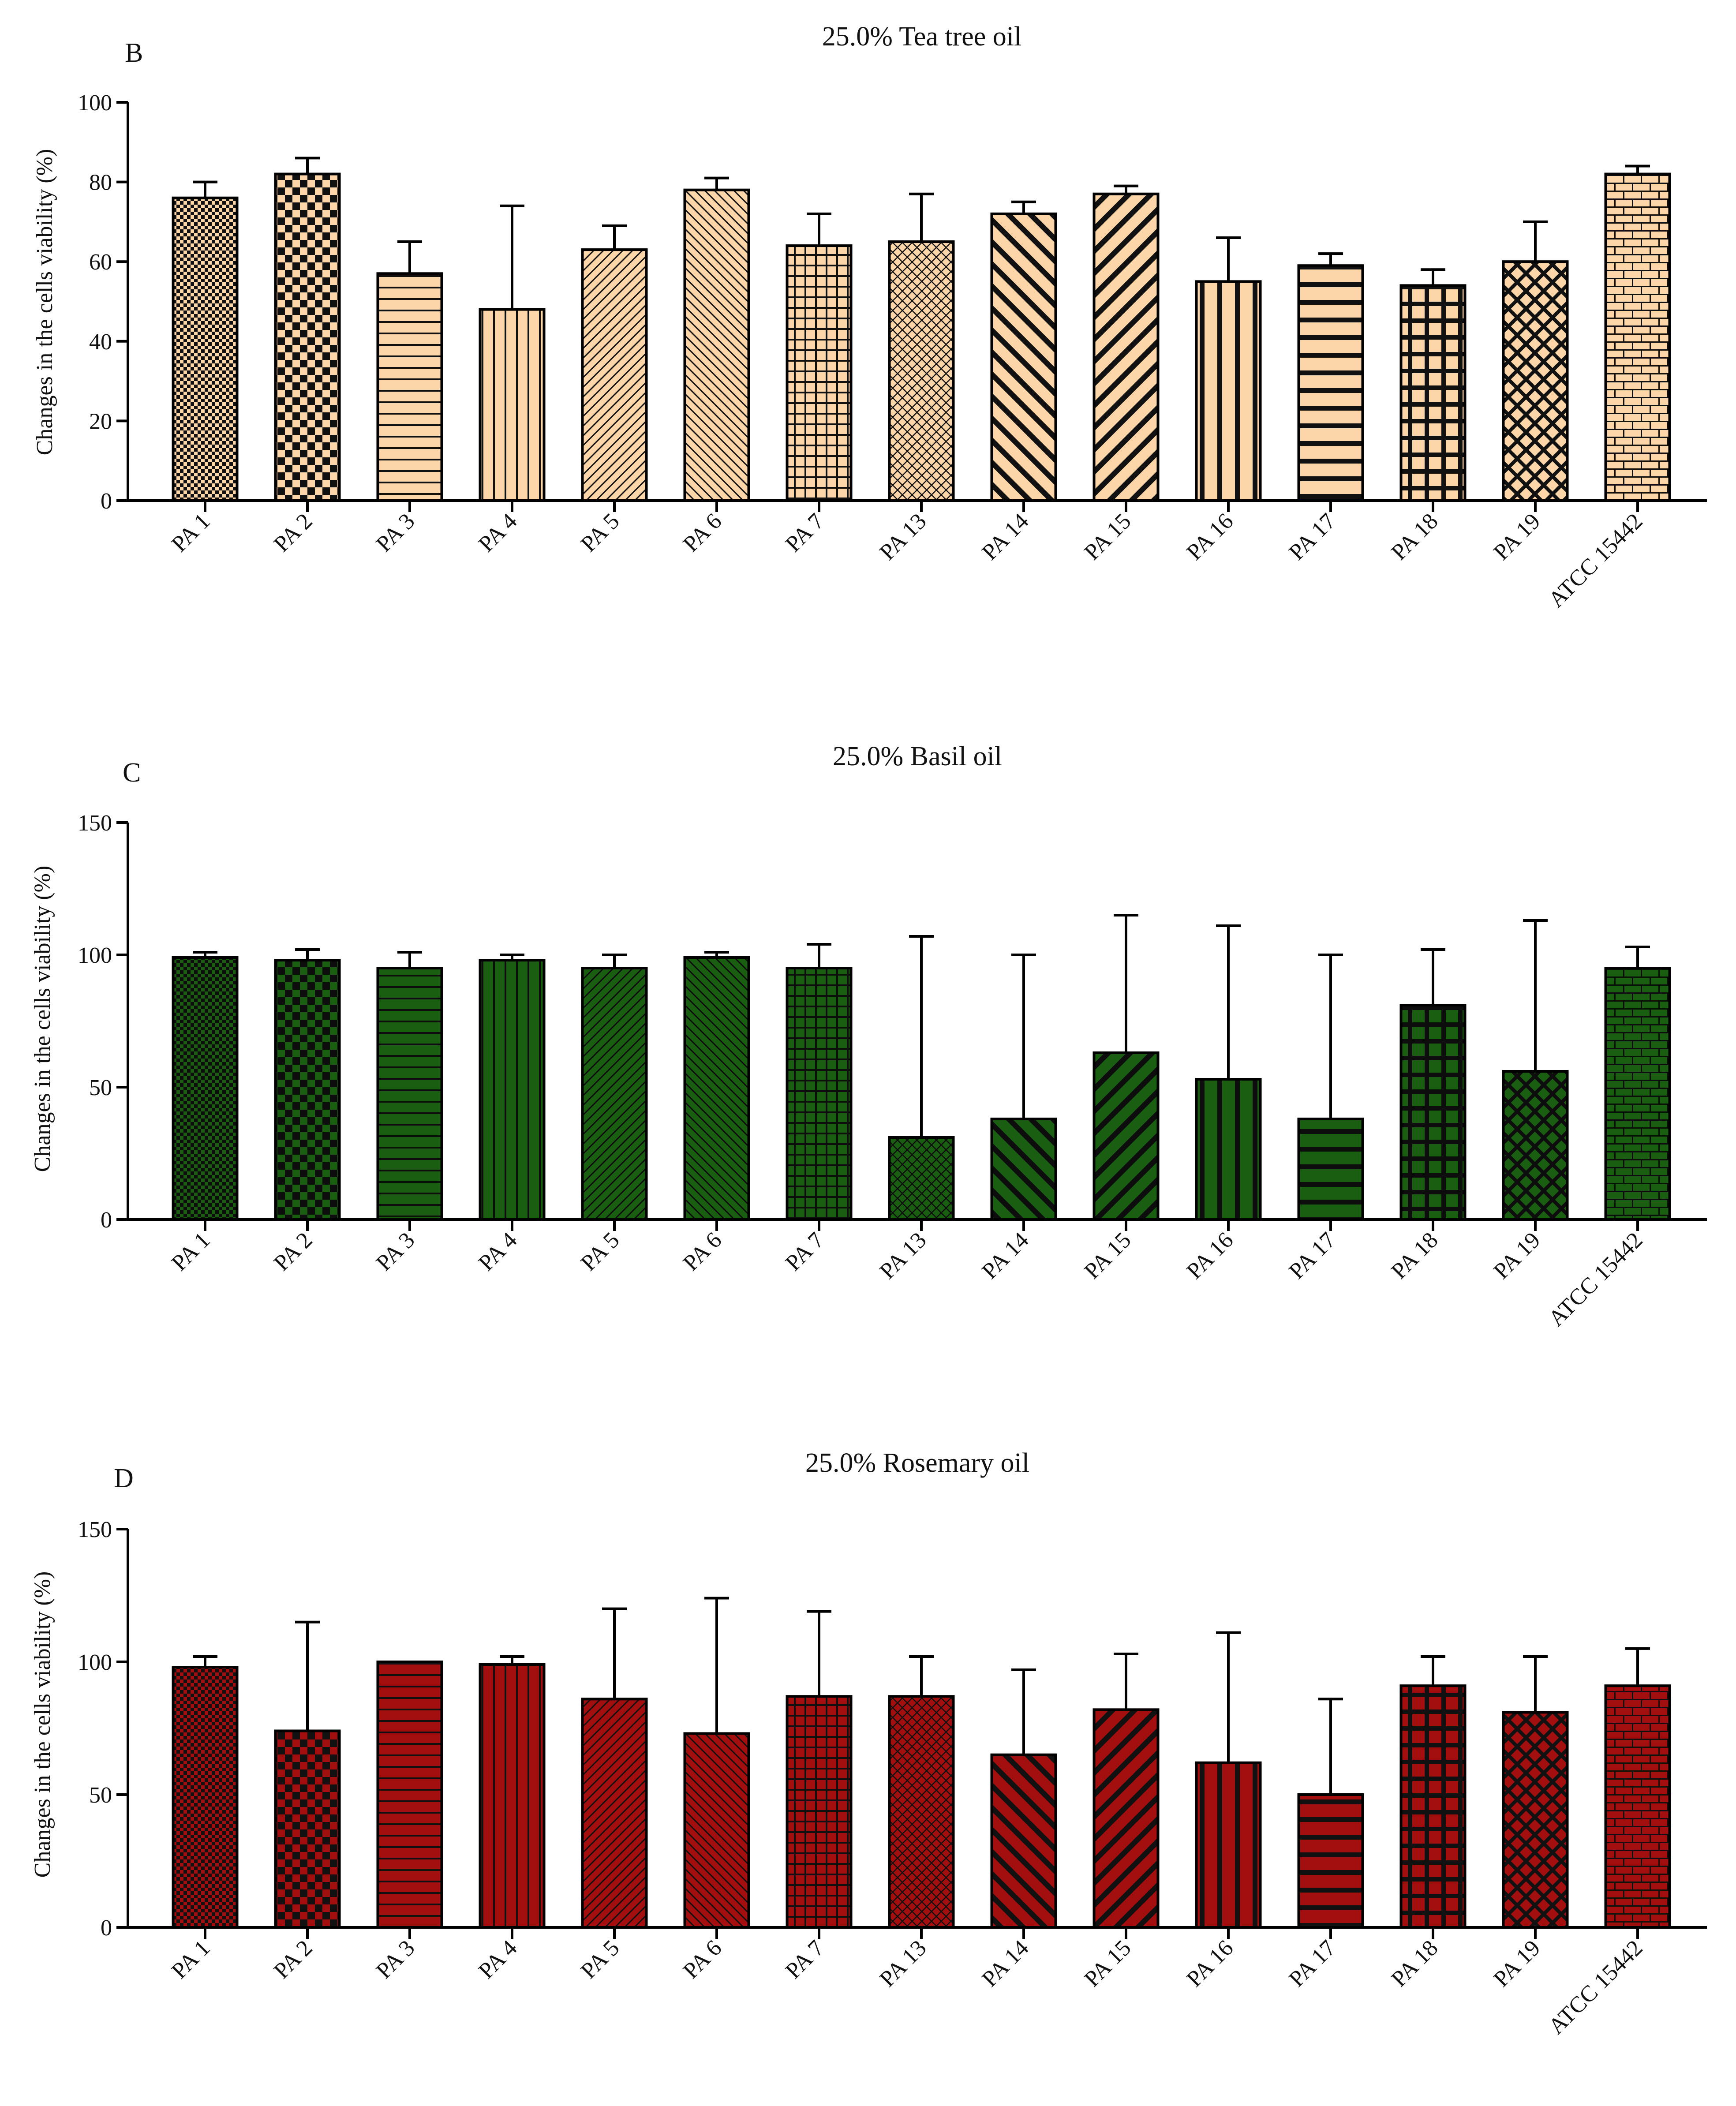 The height and width of the screenshot is (2106, 1736). What do you see at coordinates (917, 1463) in the screenshot?
I see `chart-title-rosemary-oil: 25.0% Rosemary oil` at bounding box center [917, 1463].